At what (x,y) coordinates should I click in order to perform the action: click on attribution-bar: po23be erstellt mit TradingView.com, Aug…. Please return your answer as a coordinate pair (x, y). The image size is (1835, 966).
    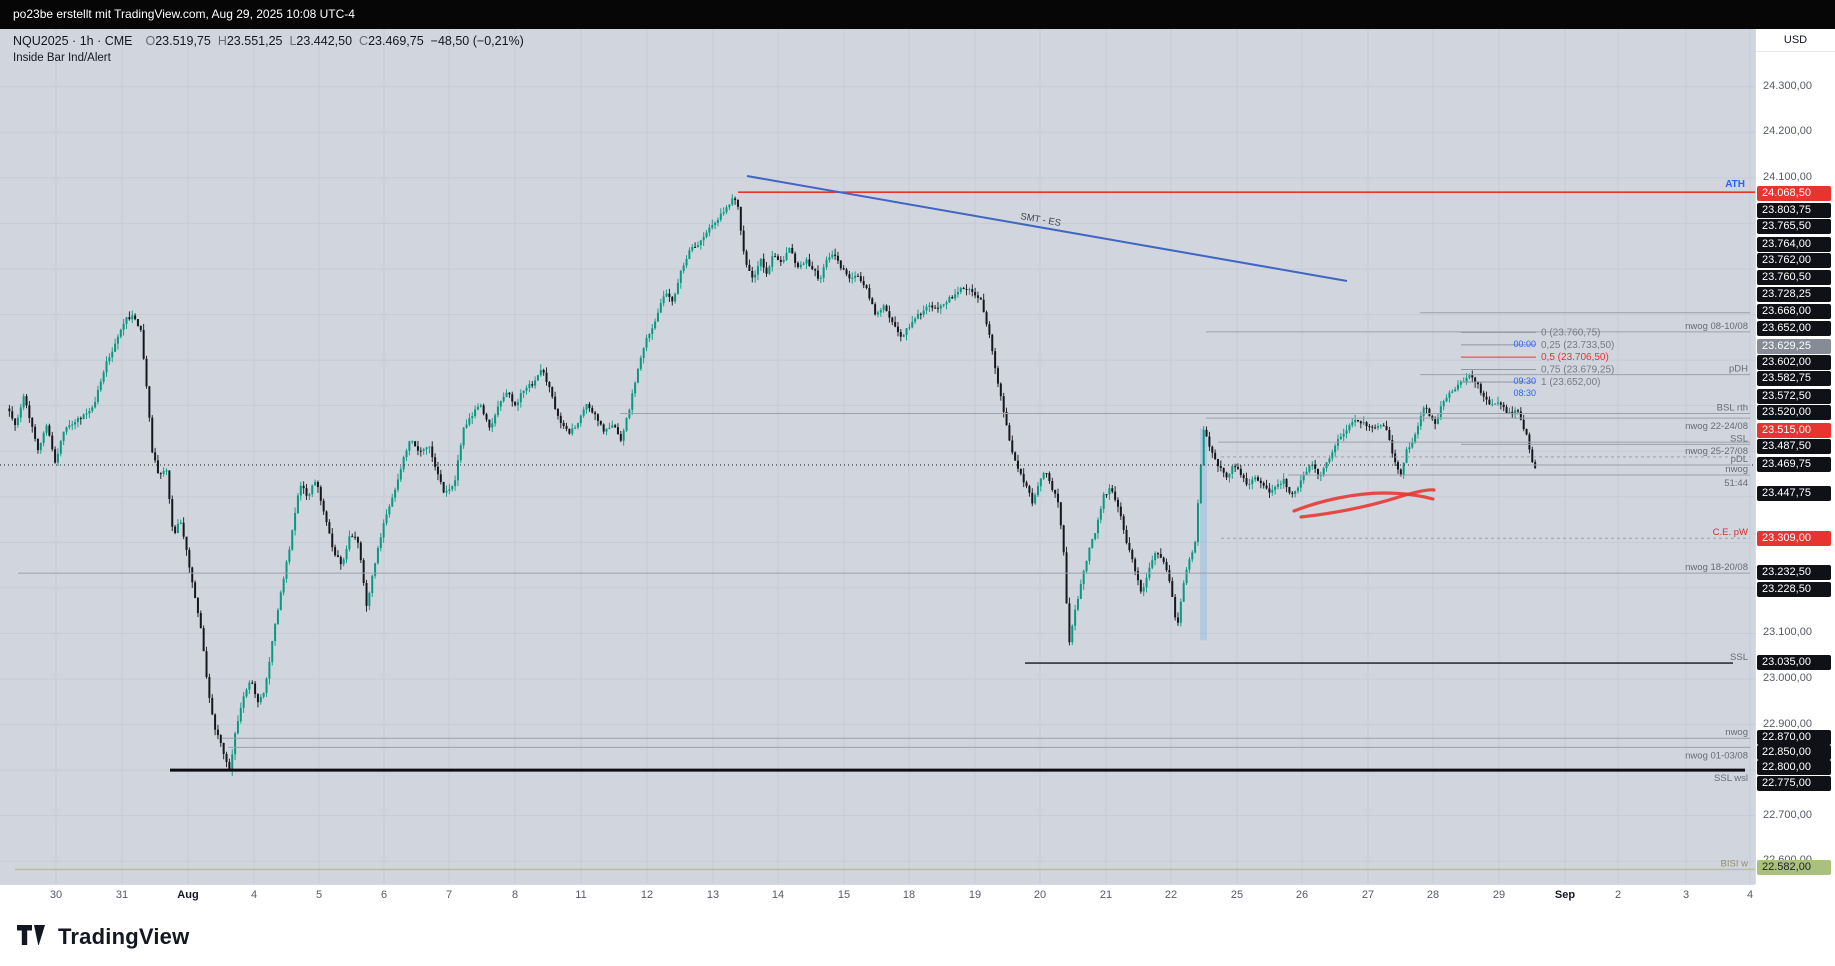
    Looking at the image, I should click on (917, 14).